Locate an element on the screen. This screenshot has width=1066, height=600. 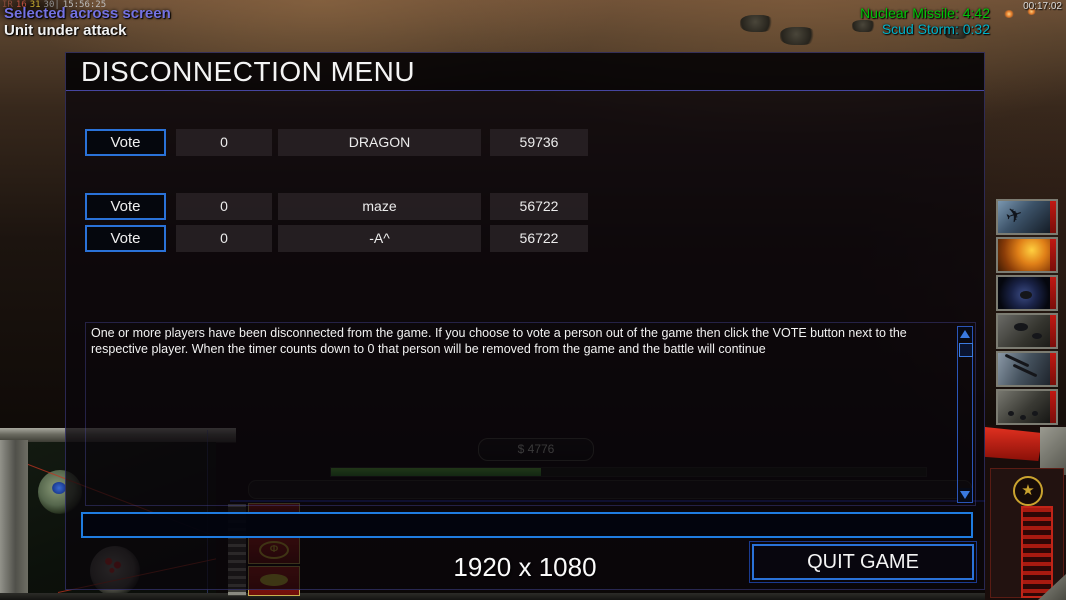
vote-button-a: Vote is located at coordinates (125, 238).